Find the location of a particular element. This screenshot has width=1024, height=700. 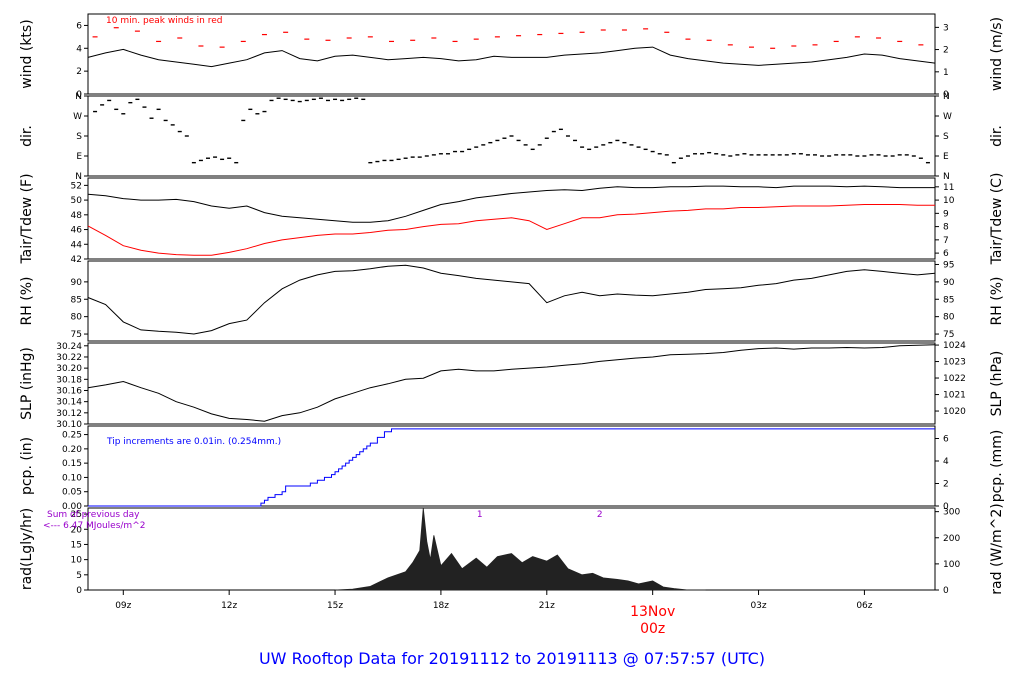

rh-ylabel-right: RH (%) is located at coordinates (997, 301).